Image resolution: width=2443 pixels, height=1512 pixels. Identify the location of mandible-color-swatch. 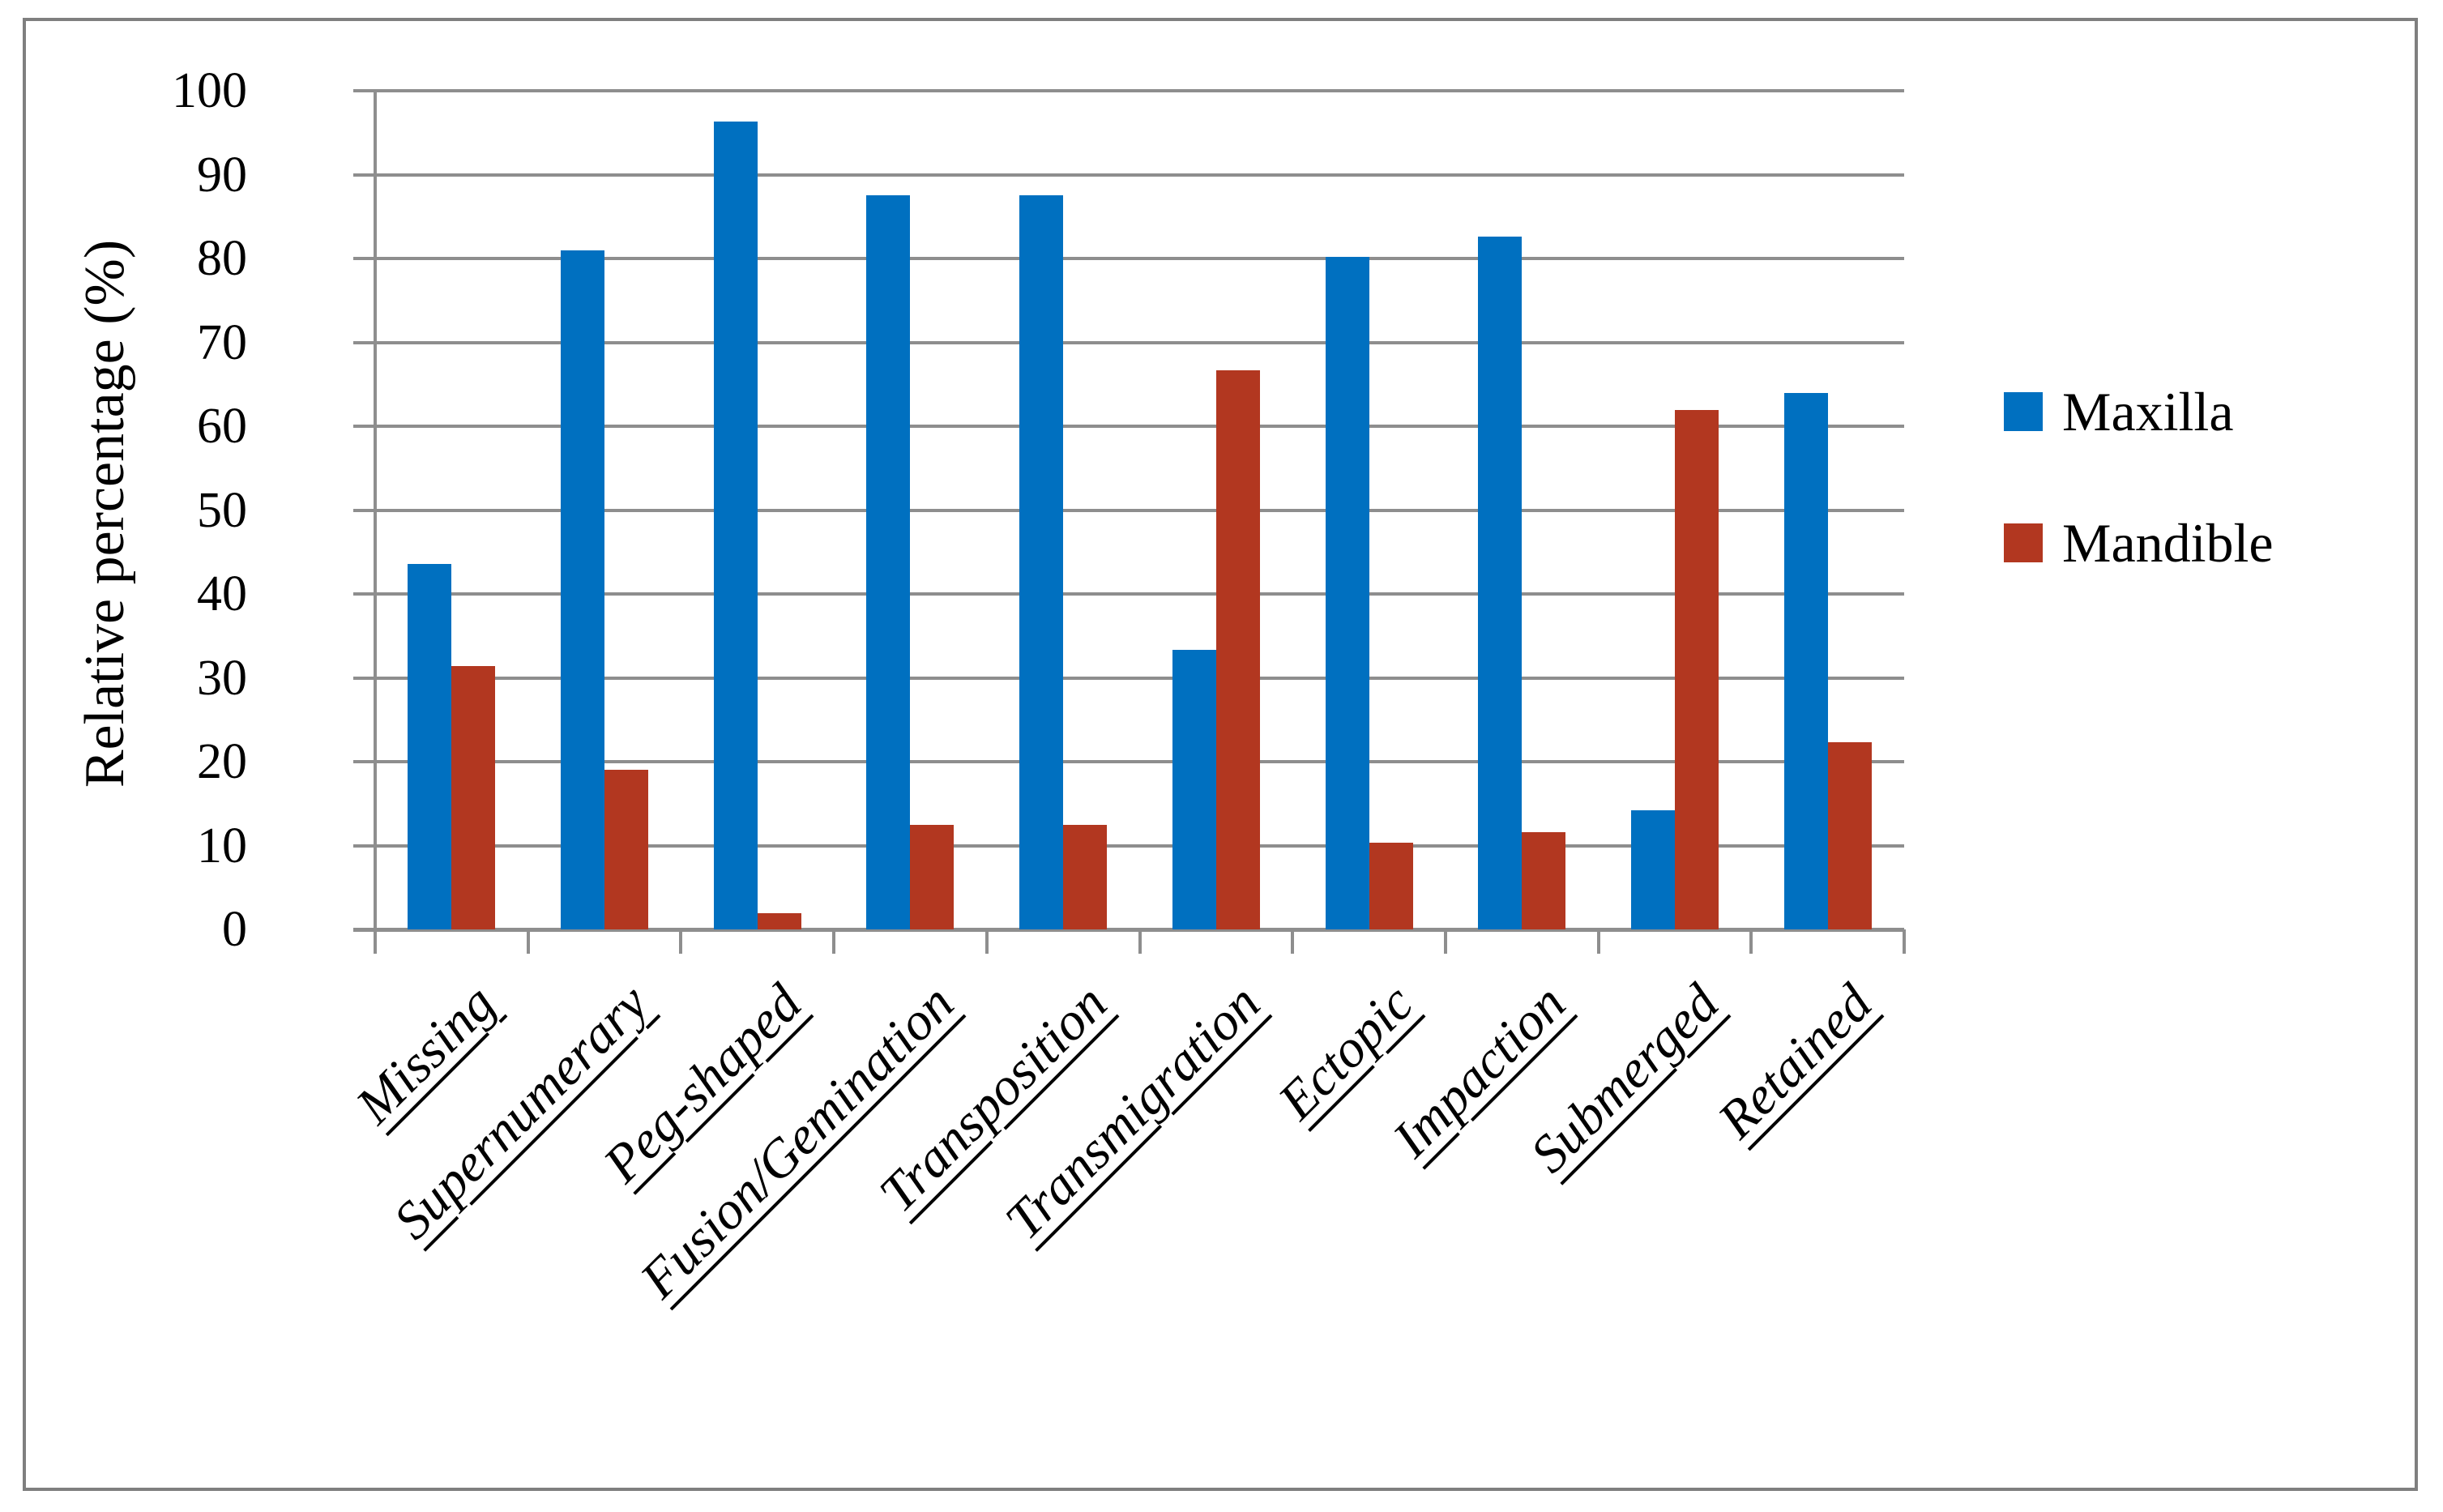
(2023, 542).